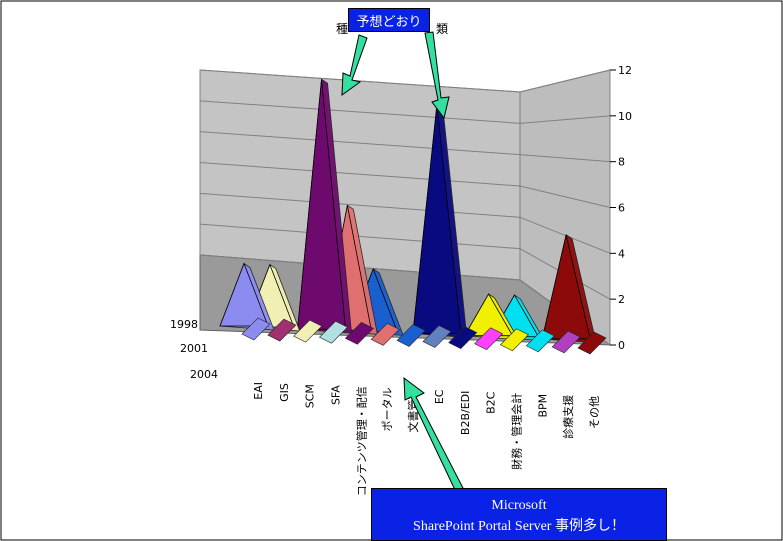 This screenshot has width=783, height=541. What do you see at coordinates (491, 402) in the screenshot?
I see `category-label: B2C` at bounding box center [491, 402].